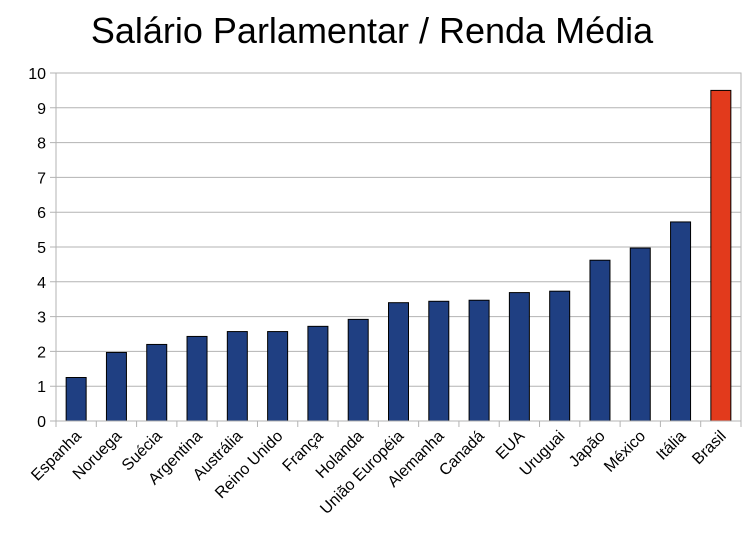  Describe the element at coordinates (41, 318) in the screenshot. I see `y-tick-label: 3` at that location.